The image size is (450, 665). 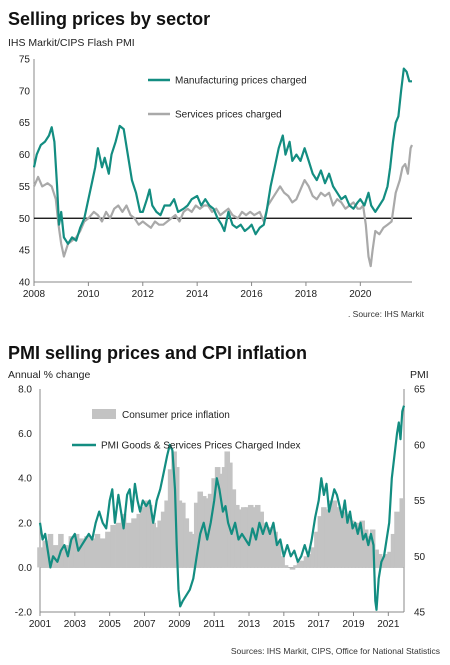 What do you see at coordinates (388, 624) in the screenshot?
I see `x-tick-label: 2021` at bounding box center [388, 624].